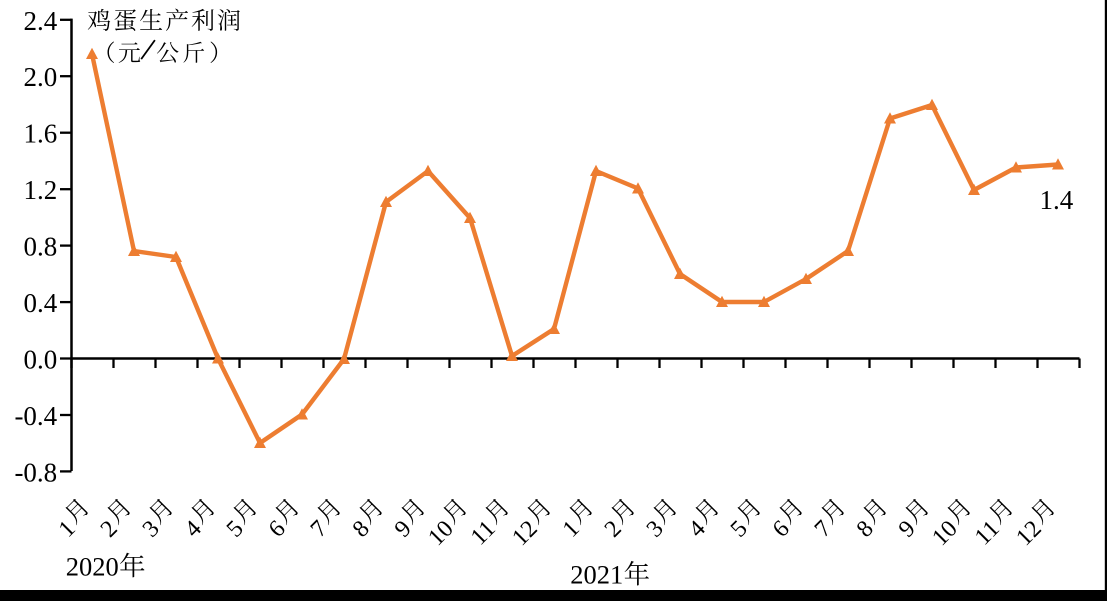 The image size is (1107, 601). I want to click on svg-text: -0.8, so click(35, 472).